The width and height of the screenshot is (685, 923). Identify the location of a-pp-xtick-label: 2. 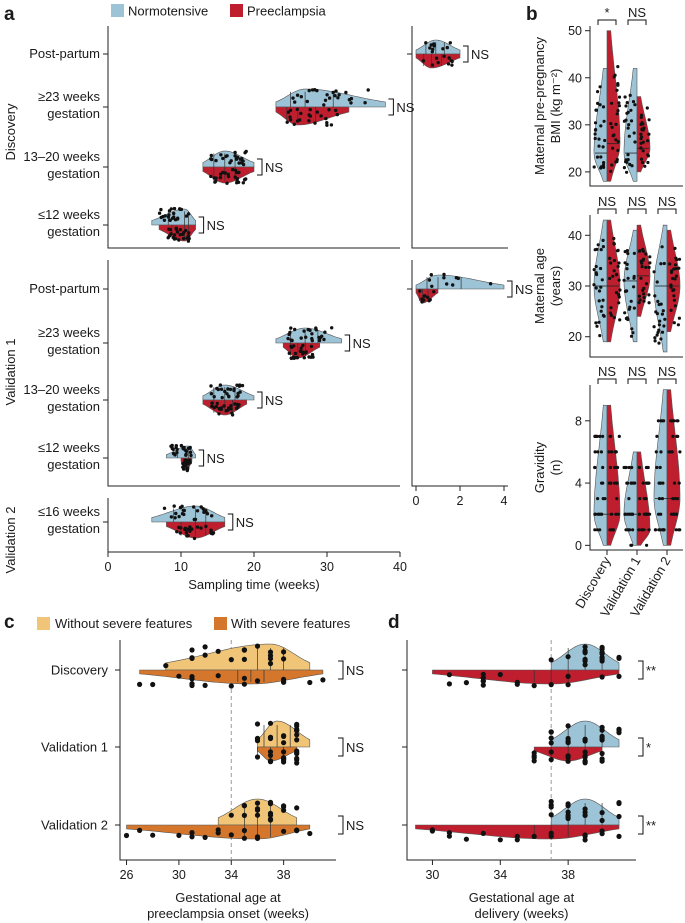
(460, 501).